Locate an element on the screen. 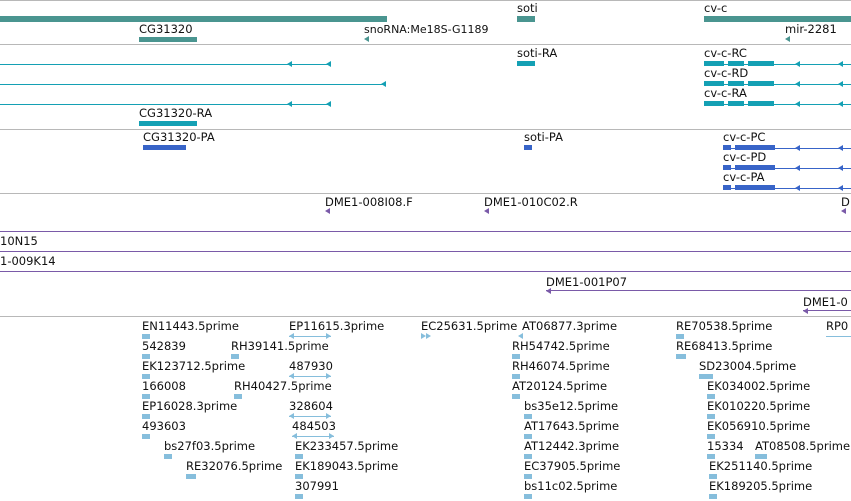  est-label: SD23004.5prime is located at coordinates (748, 366).